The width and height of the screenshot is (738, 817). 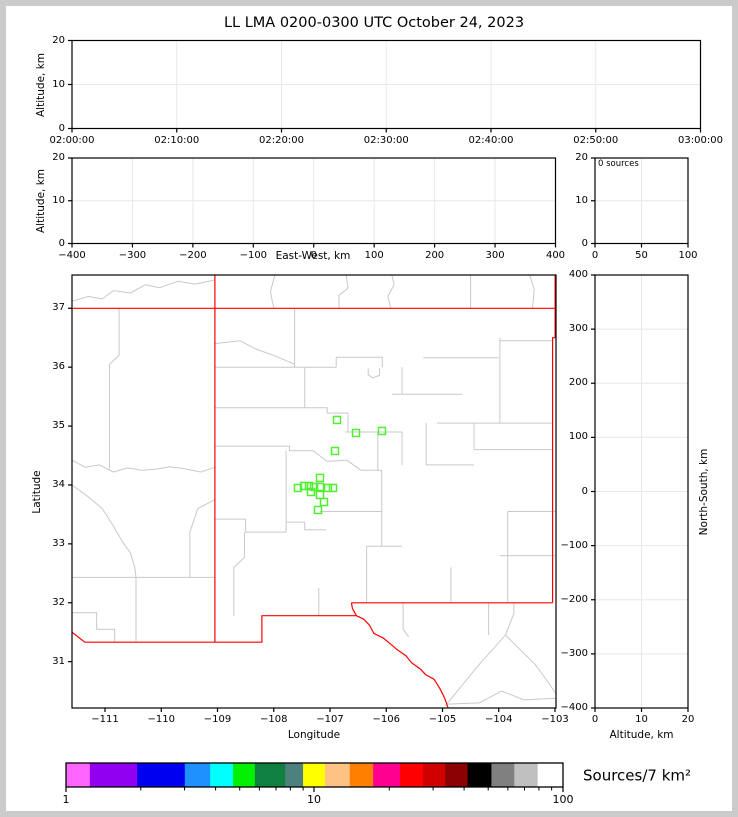 What do you see at coordinates (640, 202) in the screenshot?
I see `alt-histogram-panel` at bounding box center [640, 202].